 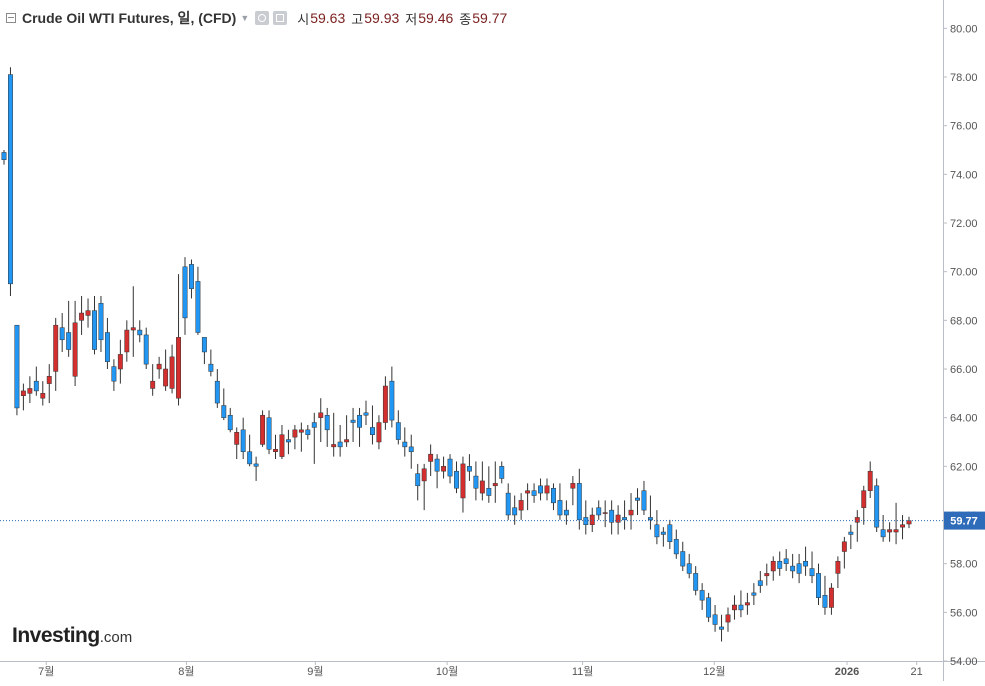 I want to click on price-tick-label: 78.00, so click(x=964, y=78).